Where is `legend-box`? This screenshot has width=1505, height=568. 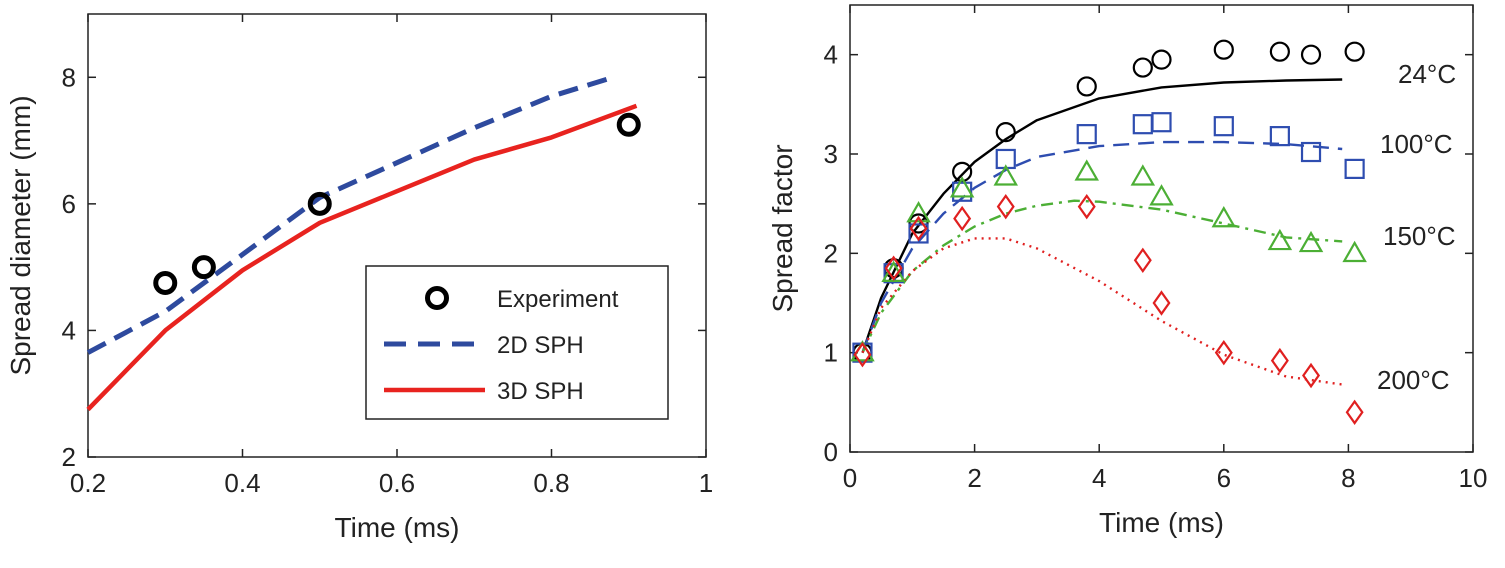 legend-box is located at coordinates (517, 342).